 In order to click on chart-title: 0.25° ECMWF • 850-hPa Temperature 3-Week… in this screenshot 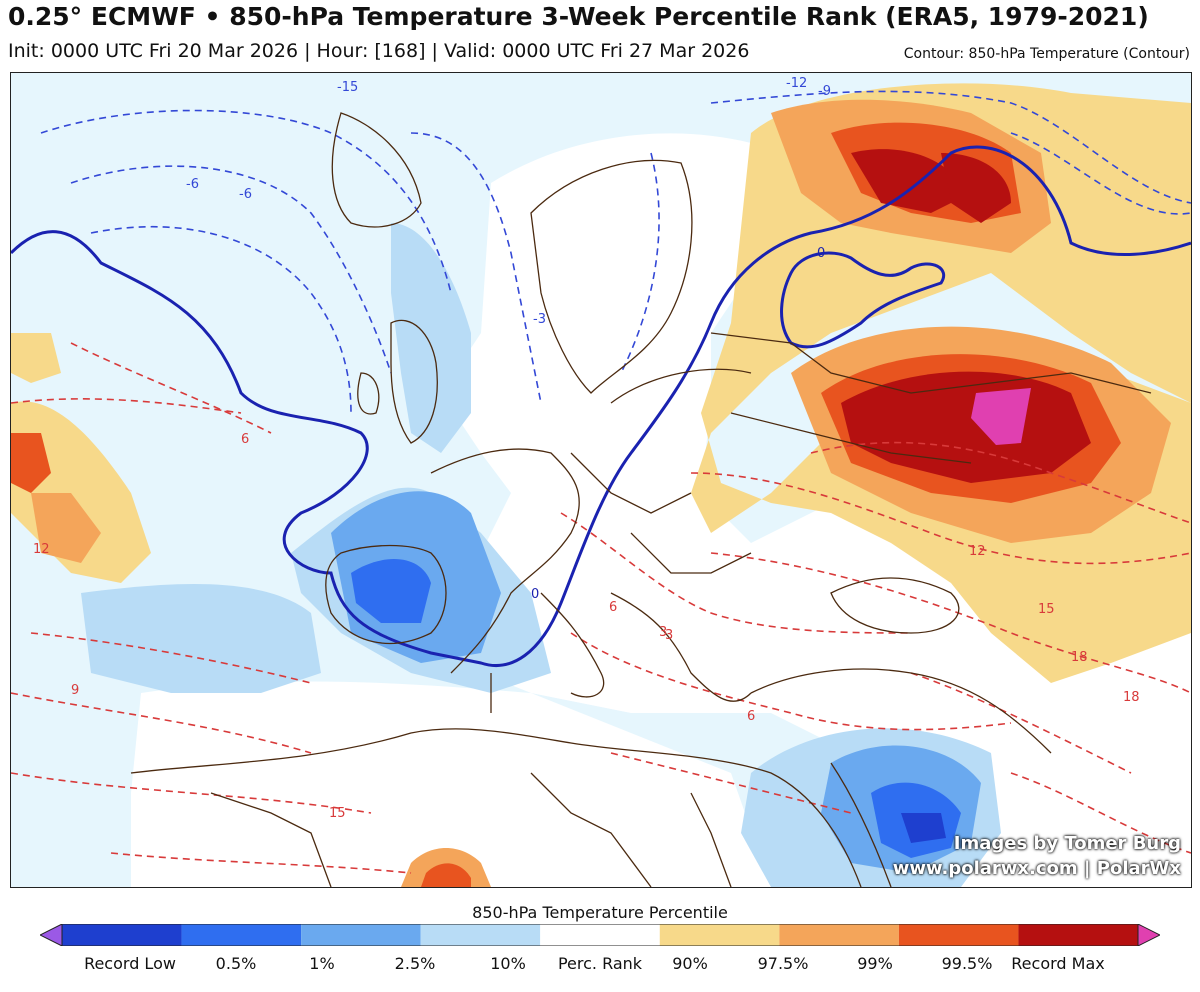, I will do `click(578, 16)`.